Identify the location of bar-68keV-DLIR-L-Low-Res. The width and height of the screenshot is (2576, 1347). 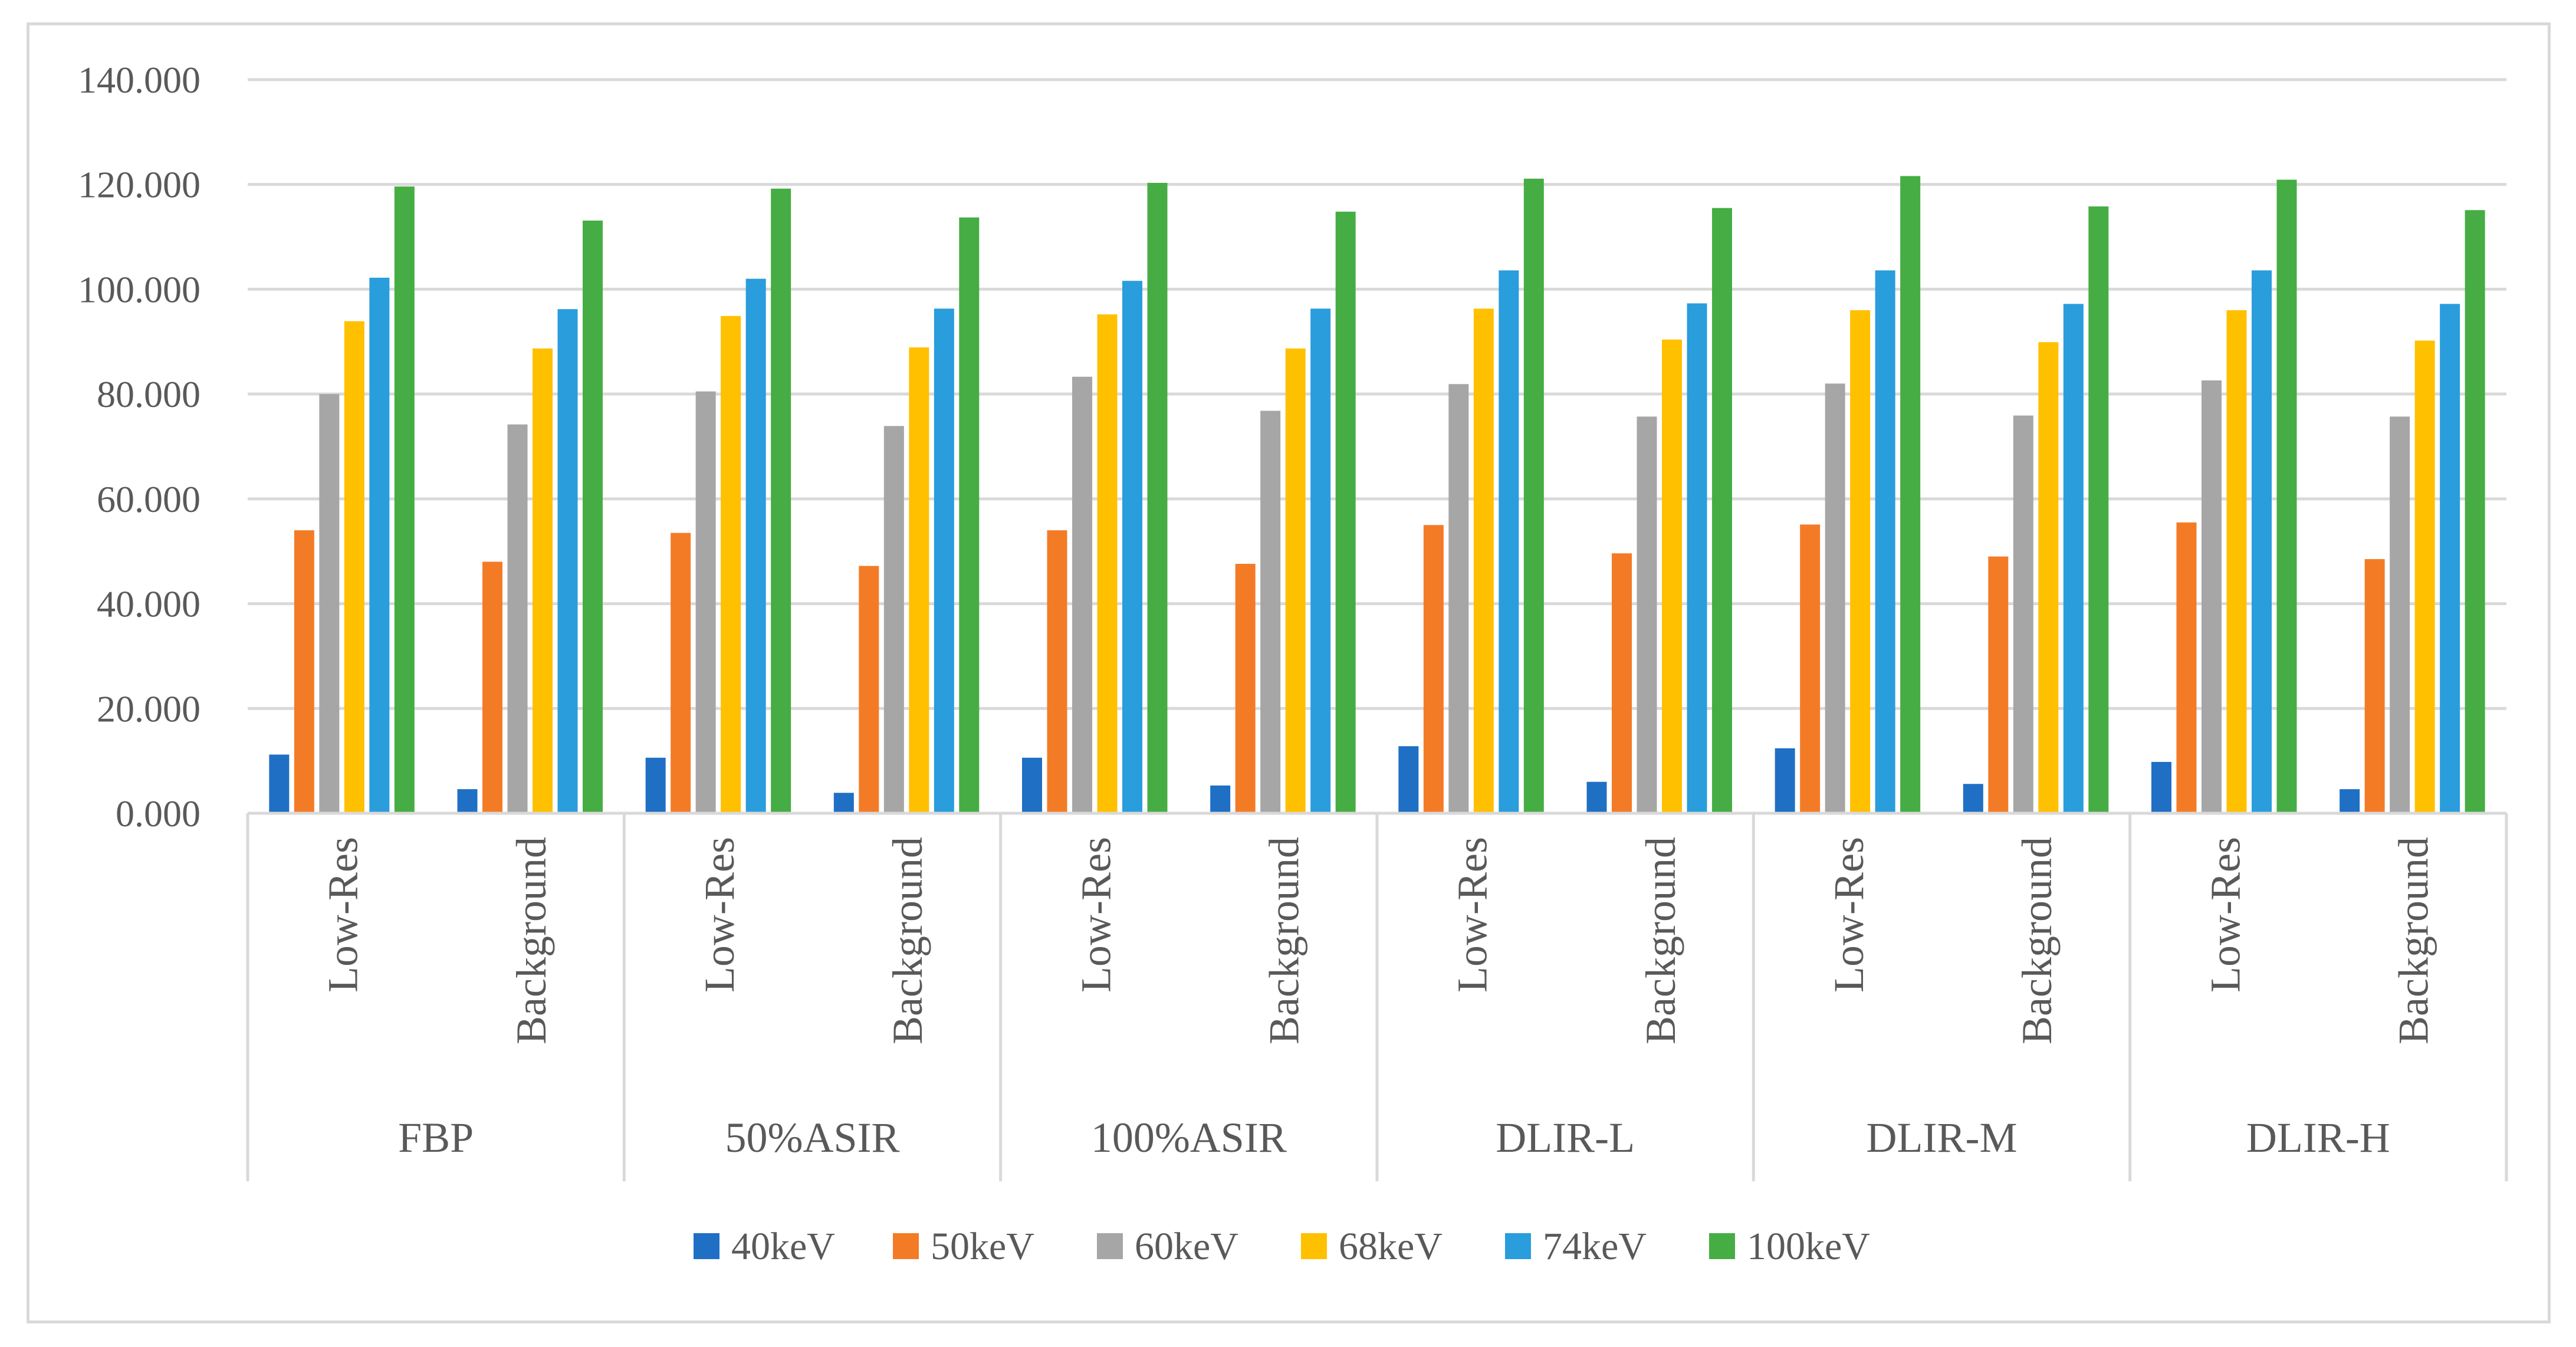
(1483, 560).